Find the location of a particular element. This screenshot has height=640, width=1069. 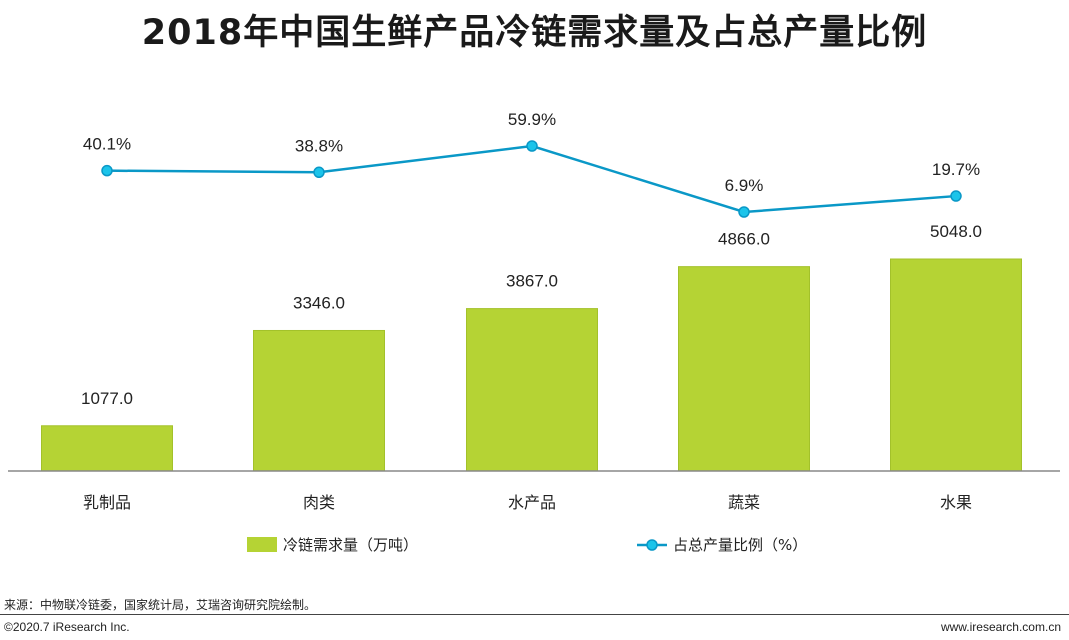

line-series is located at coordinates (531, 179).